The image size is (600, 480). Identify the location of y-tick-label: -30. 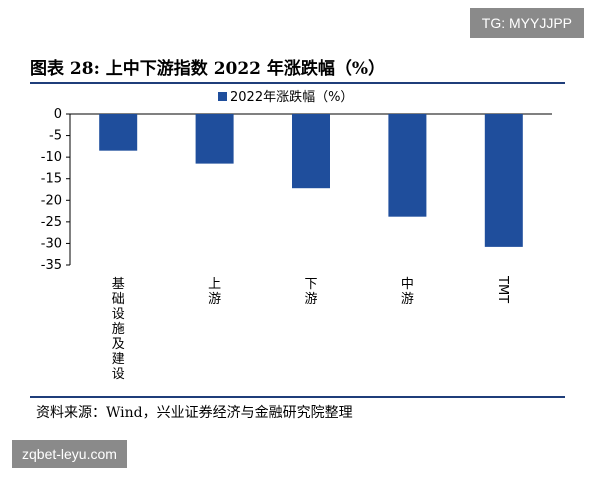
(51, 243).